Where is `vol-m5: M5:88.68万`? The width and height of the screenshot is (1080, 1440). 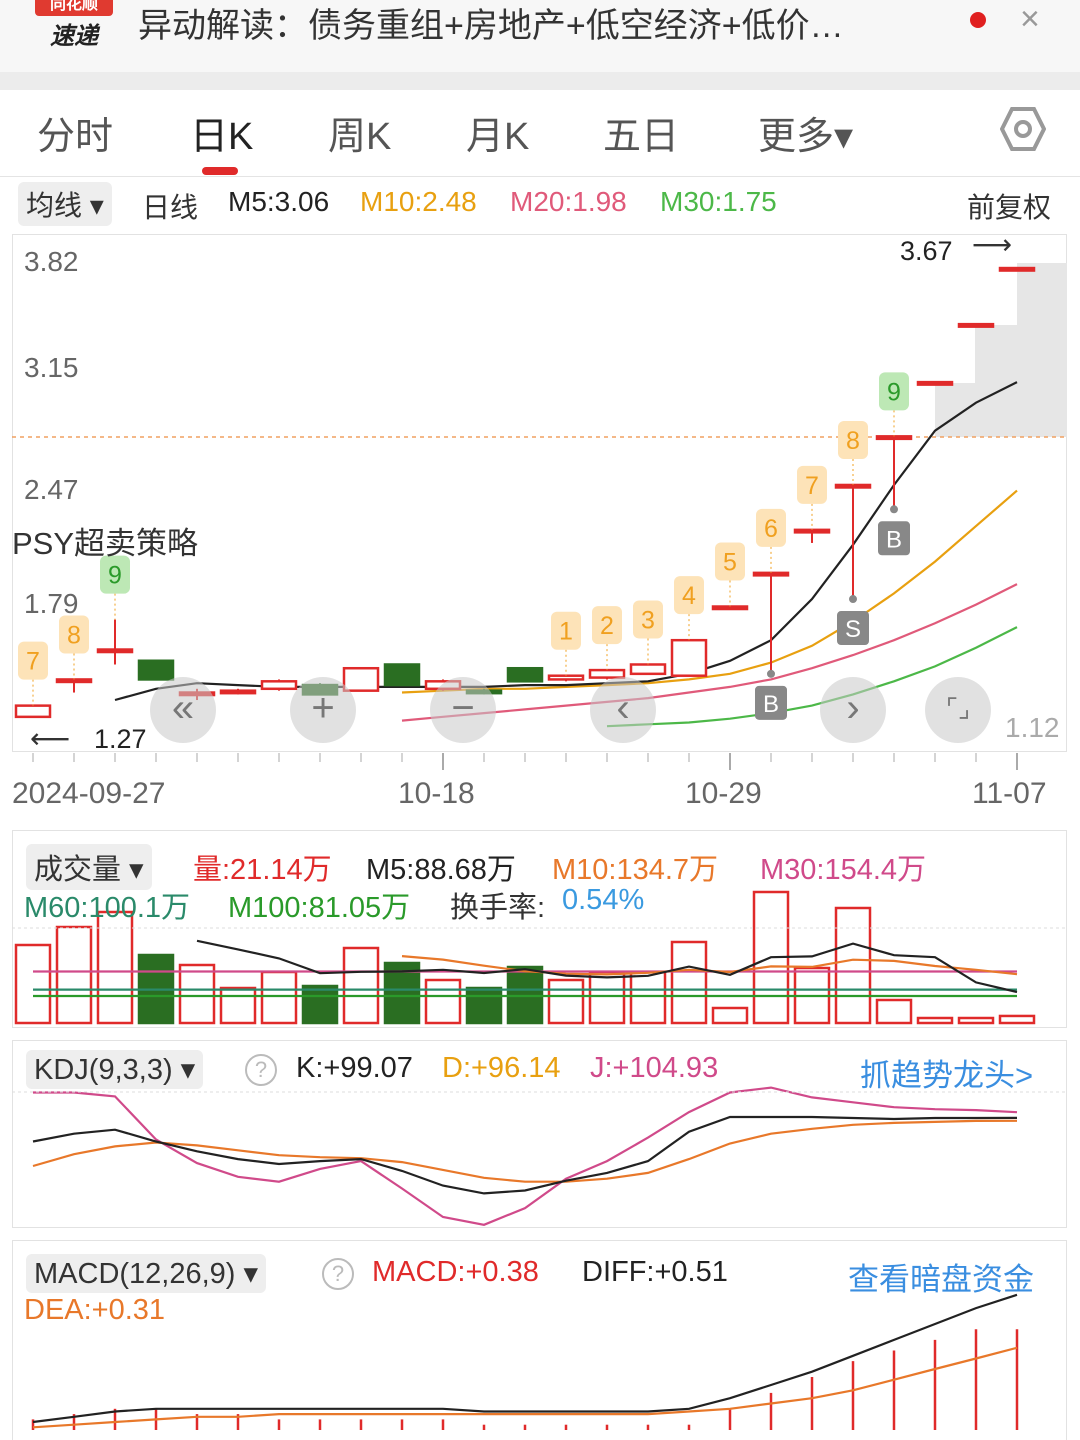 vol-m5: M5:88.68万 is located at coordinates (441, 870).